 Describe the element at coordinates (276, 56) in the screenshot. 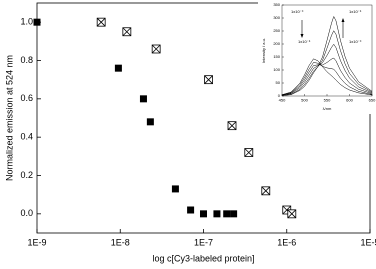

I see `y-tick-label: 150` at that location.